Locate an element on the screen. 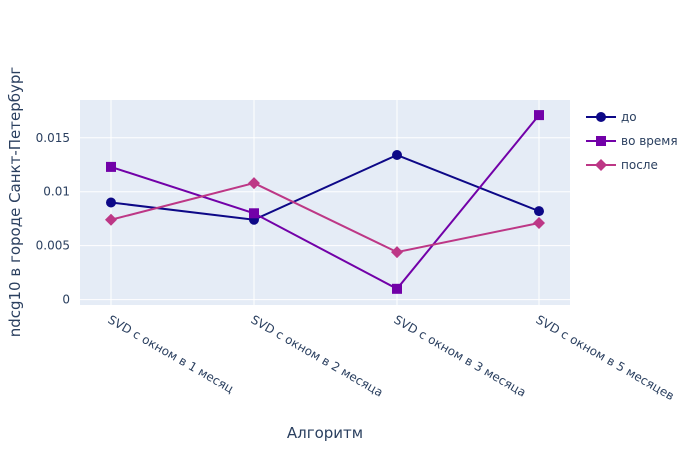 This screenshot has width=700, height=450. legend-marker-square is located at coordinates (601, 141).